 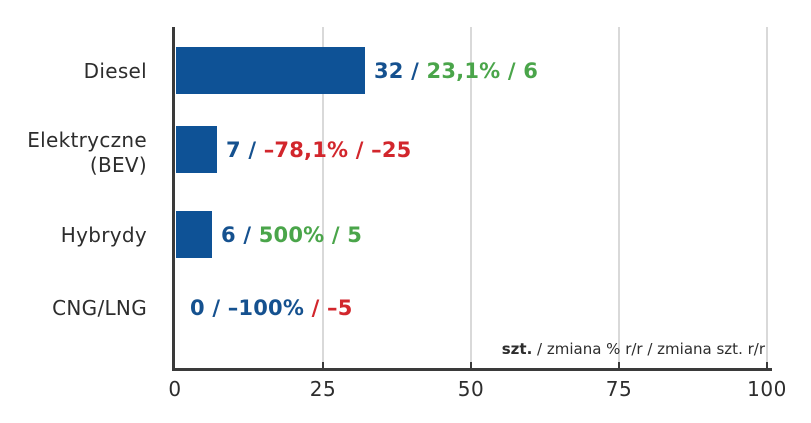 What do you see at coordinates (337, 150) in the screenshot?
I see `value-segment: –78,1% / –25` at bounding box center [337, 150].